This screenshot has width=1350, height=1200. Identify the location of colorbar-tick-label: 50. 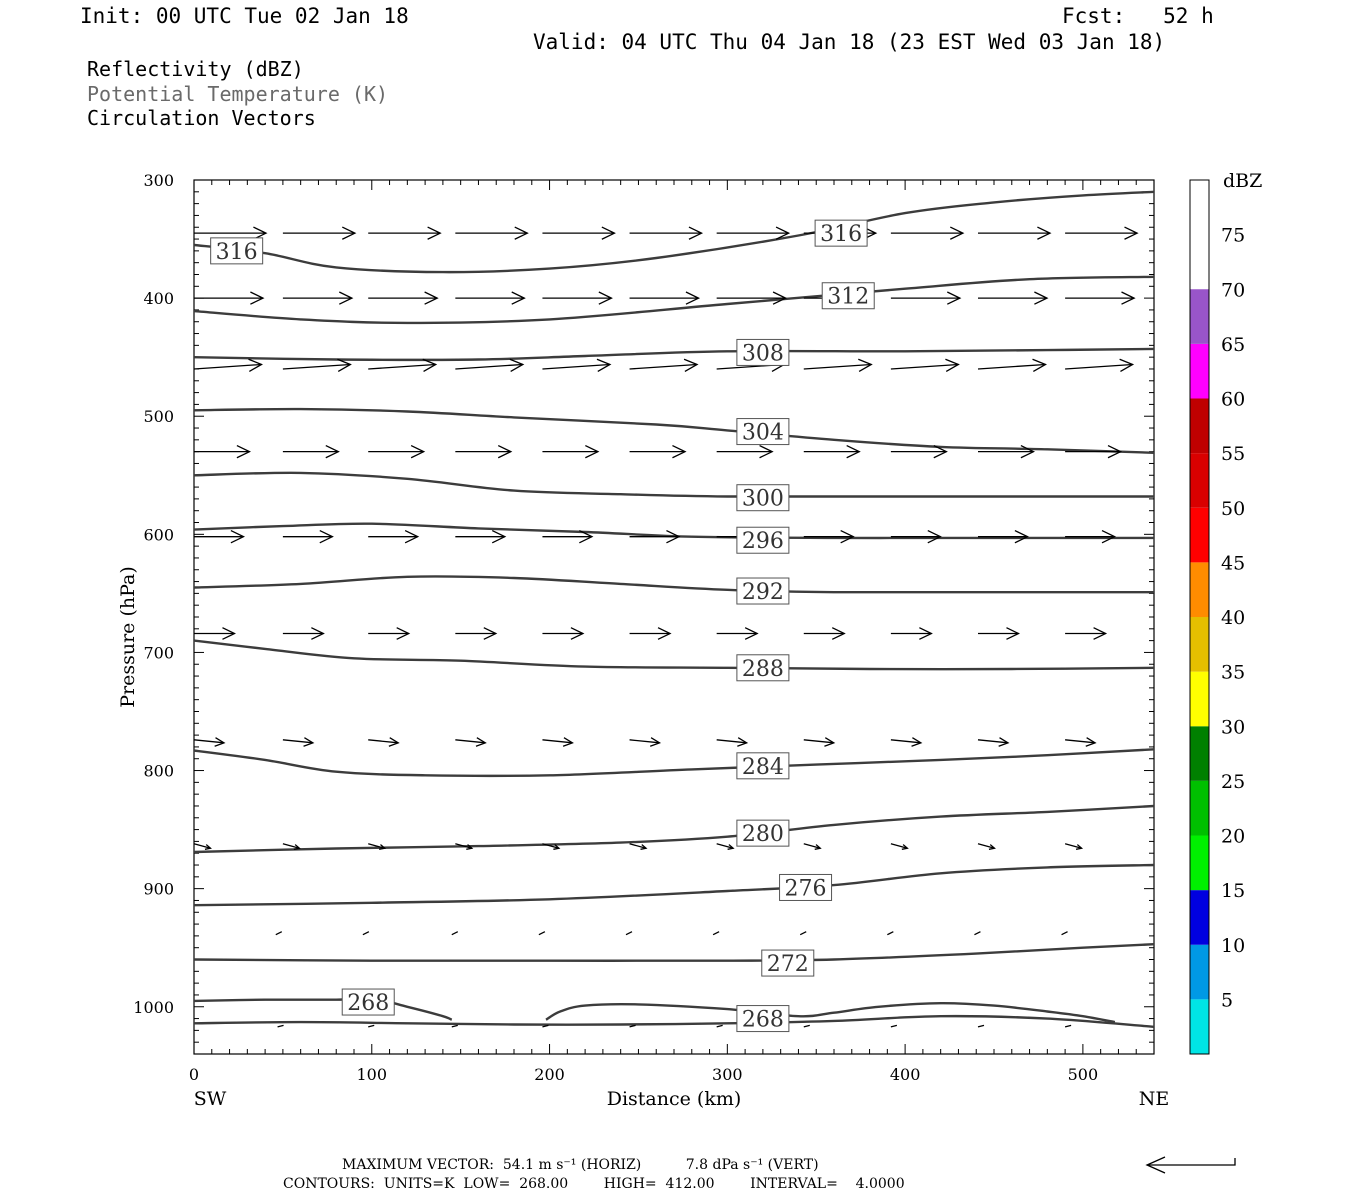
(1233, 509).